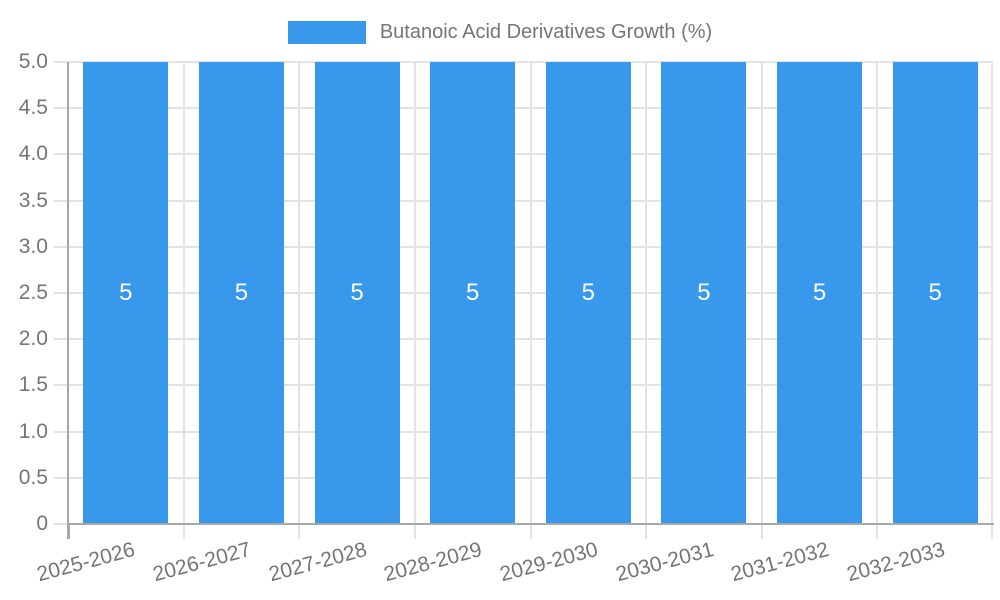 The image size is (1000, 600). I want to click on y-axis: 0 0.5 1.0 1.5 2.0 2.5 3.0 3.5 4.0 4.5 5.0, so click(34, 292).